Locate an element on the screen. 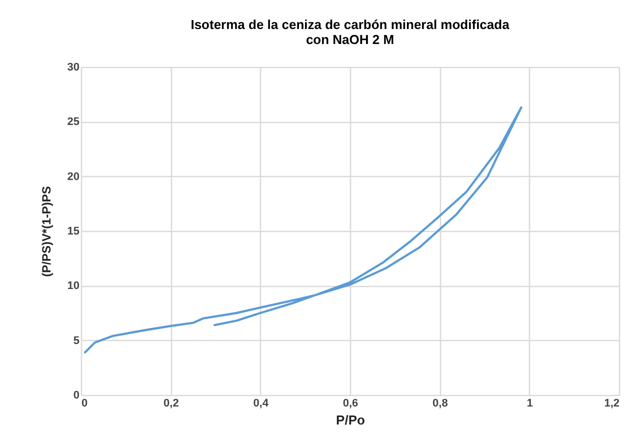  x-tick-label: 0 is located at coordinates (85, 404).